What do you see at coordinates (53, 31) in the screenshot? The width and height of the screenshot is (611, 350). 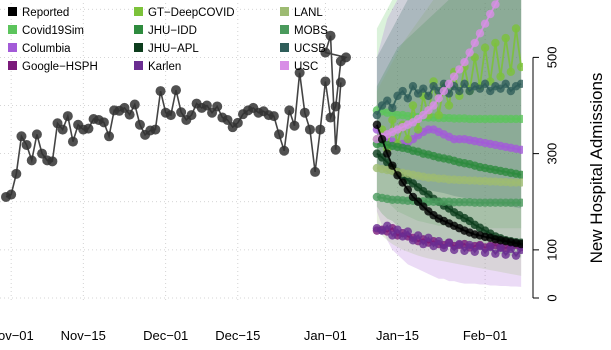 I see `legend-label: Covid19Sim` at bounding box center [53, 31].